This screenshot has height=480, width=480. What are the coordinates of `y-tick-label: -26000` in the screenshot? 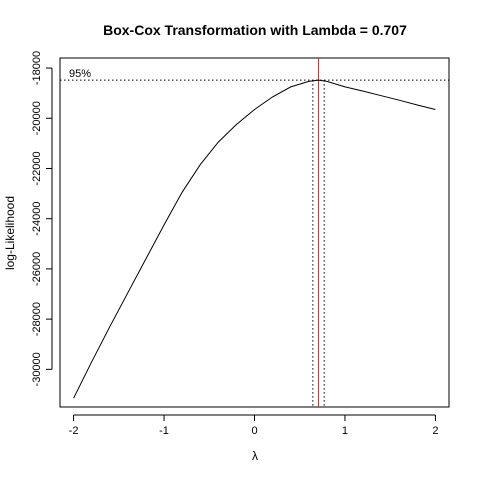 It's located at (37, 269).